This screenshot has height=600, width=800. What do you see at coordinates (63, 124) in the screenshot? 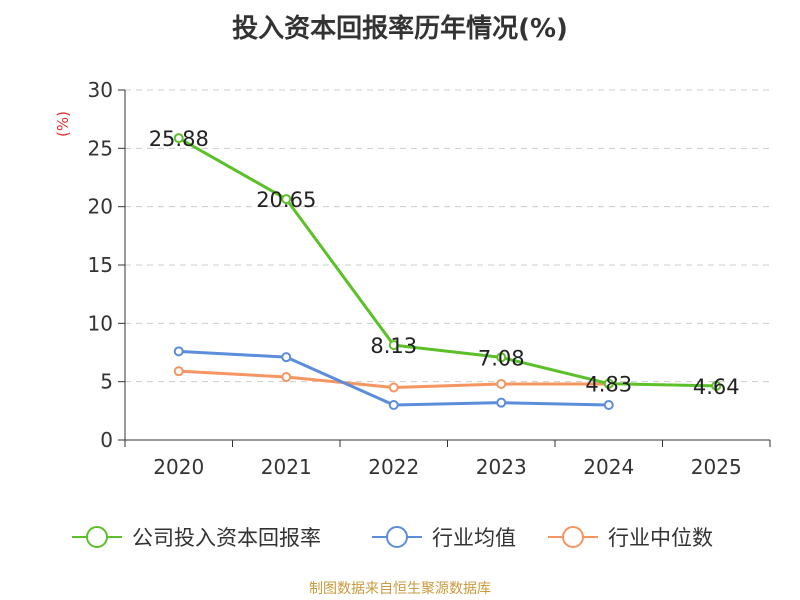
I see `y-axis-label: (%)` at bounding box center [63, 124].